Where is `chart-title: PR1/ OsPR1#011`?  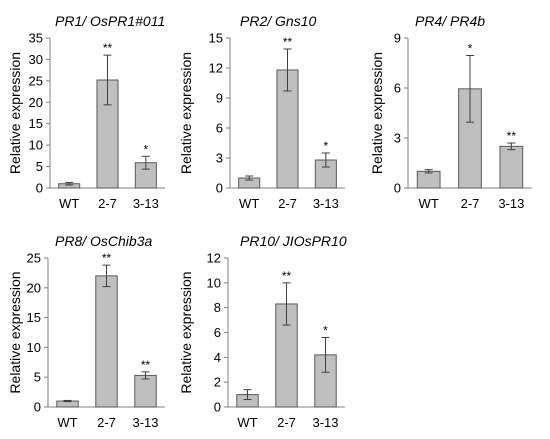
chart-title: PR1/ OsPR1#011 is located at coordinates (110, 21).